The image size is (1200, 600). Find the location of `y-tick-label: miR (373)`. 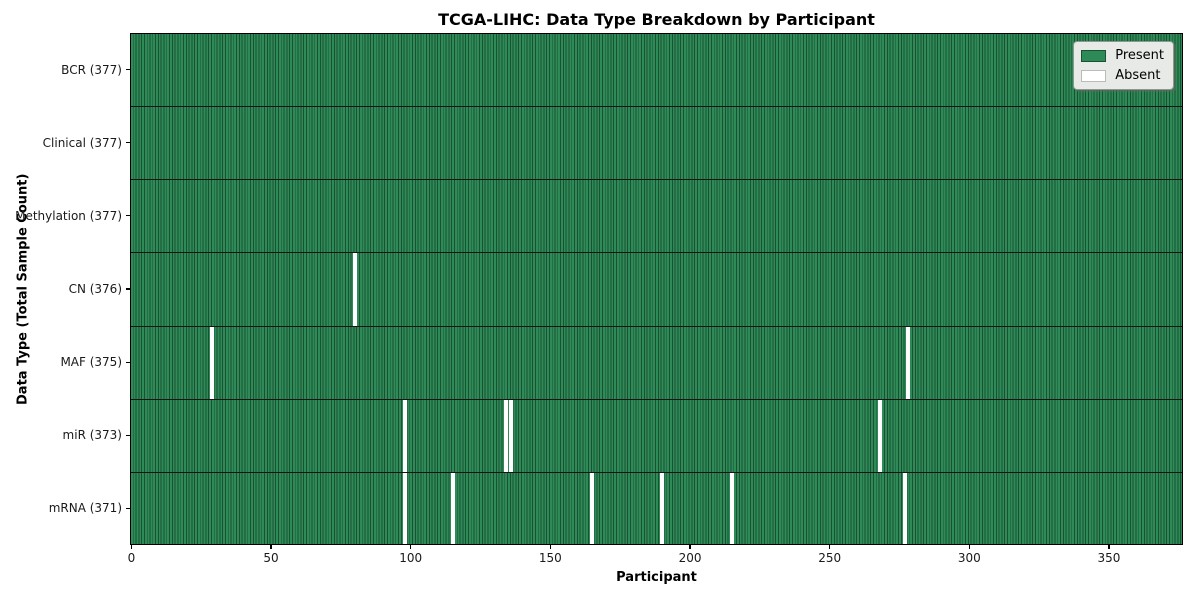

y-tick-label: miR (373) is located at coordinates (92, 435).